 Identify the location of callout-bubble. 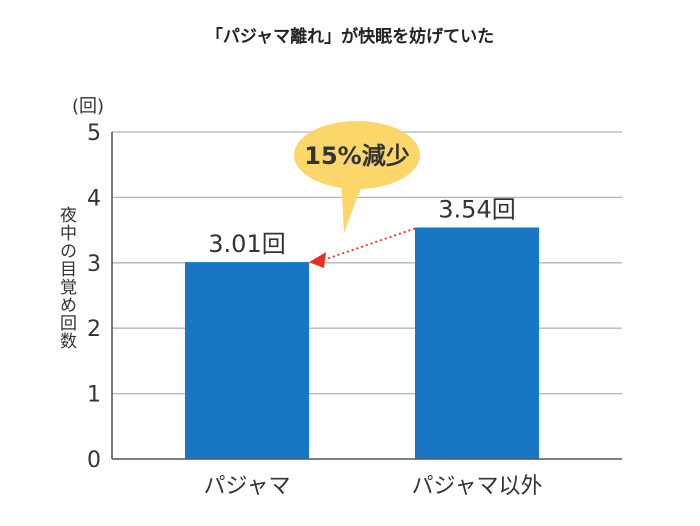
(357, 155).